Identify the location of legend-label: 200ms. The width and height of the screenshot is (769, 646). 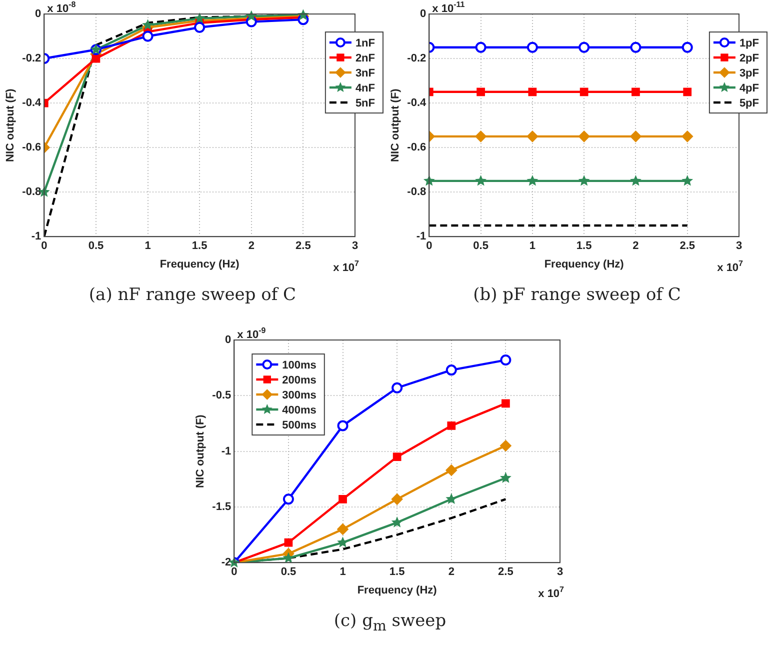
(299, 380).